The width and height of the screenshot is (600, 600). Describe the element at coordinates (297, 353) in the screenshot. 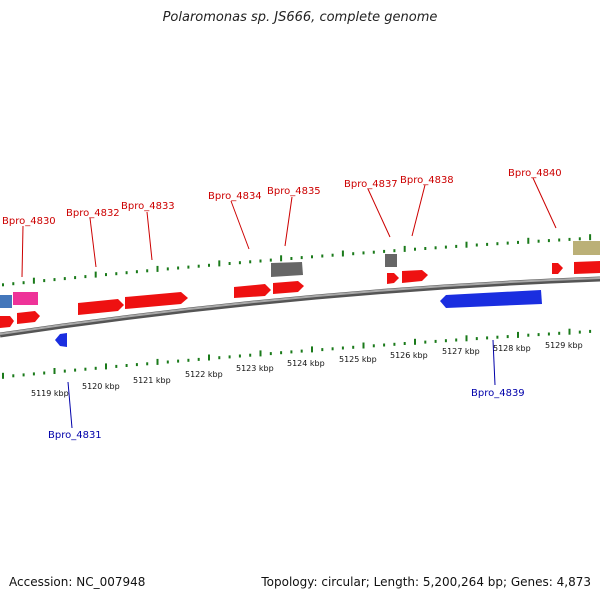

I see `reverse-tick-row` at that location.